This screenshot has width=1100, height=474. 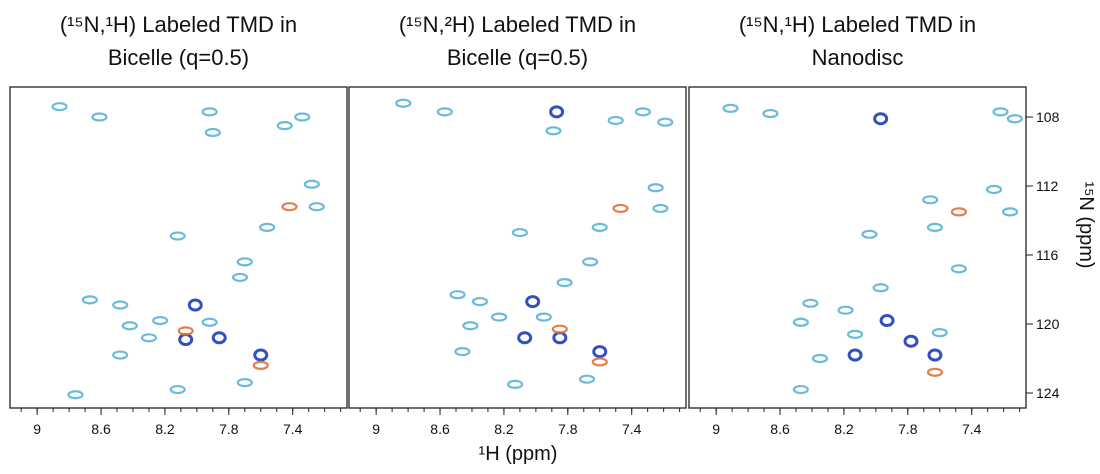 What do you see at coordinates (1048, 117) in the screenshot?
I see `y-tick-label: 108` at bounding box center [1048, 117].